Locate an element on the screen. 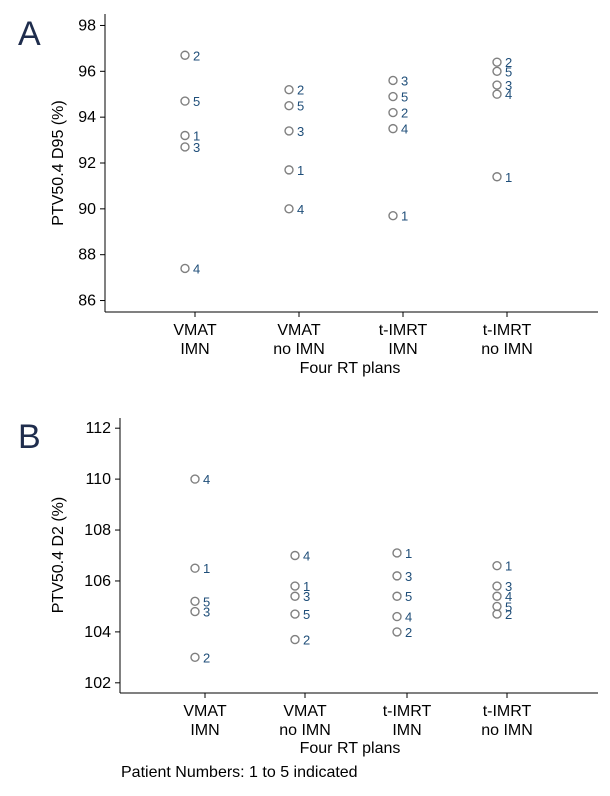 Image resolution: width=610 pixels, height=796 pixels. y-tick-label: 98 is located at coordinates (87, 25).